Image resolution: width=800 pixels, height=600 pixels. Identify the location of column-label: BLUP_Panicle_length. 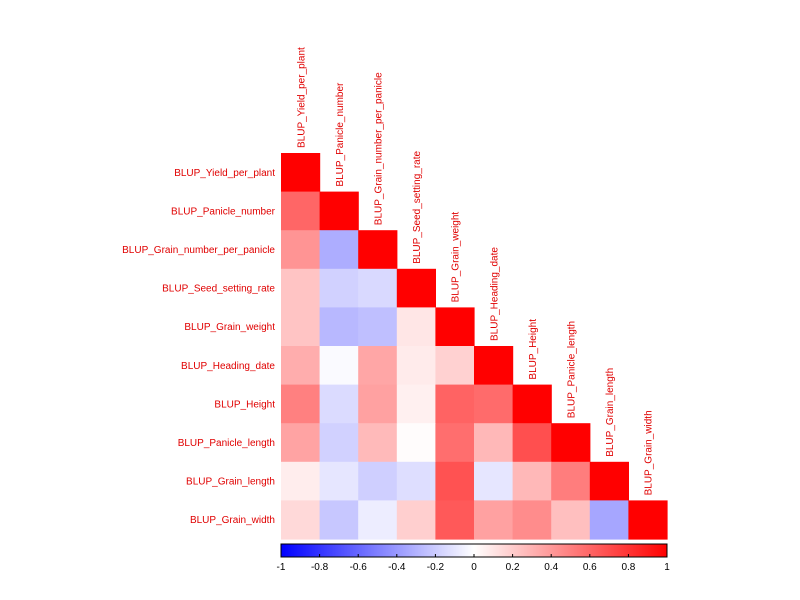
(572, 369).